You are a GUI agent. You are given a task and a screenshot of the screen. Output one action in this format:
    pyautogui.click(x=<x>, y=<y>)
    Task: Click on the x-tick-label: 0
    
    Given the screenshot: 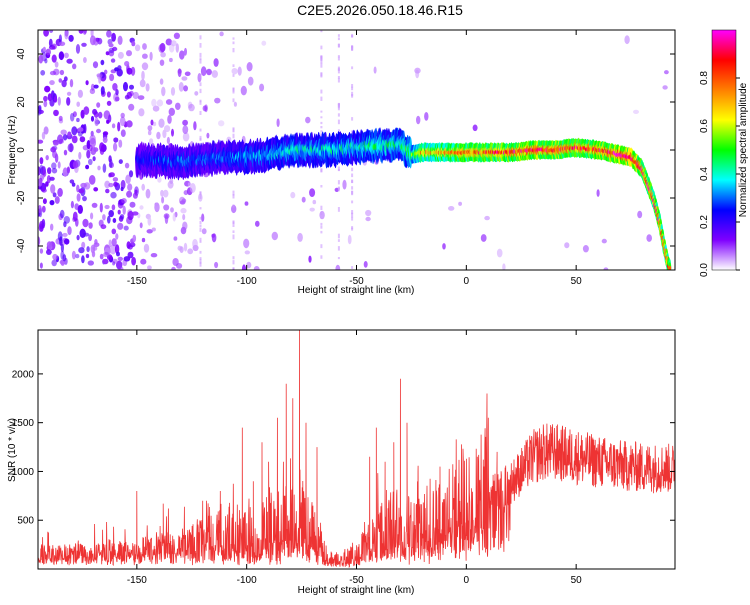 What is the action you would take?
    pyautogui.click(x=467, y=580)
    